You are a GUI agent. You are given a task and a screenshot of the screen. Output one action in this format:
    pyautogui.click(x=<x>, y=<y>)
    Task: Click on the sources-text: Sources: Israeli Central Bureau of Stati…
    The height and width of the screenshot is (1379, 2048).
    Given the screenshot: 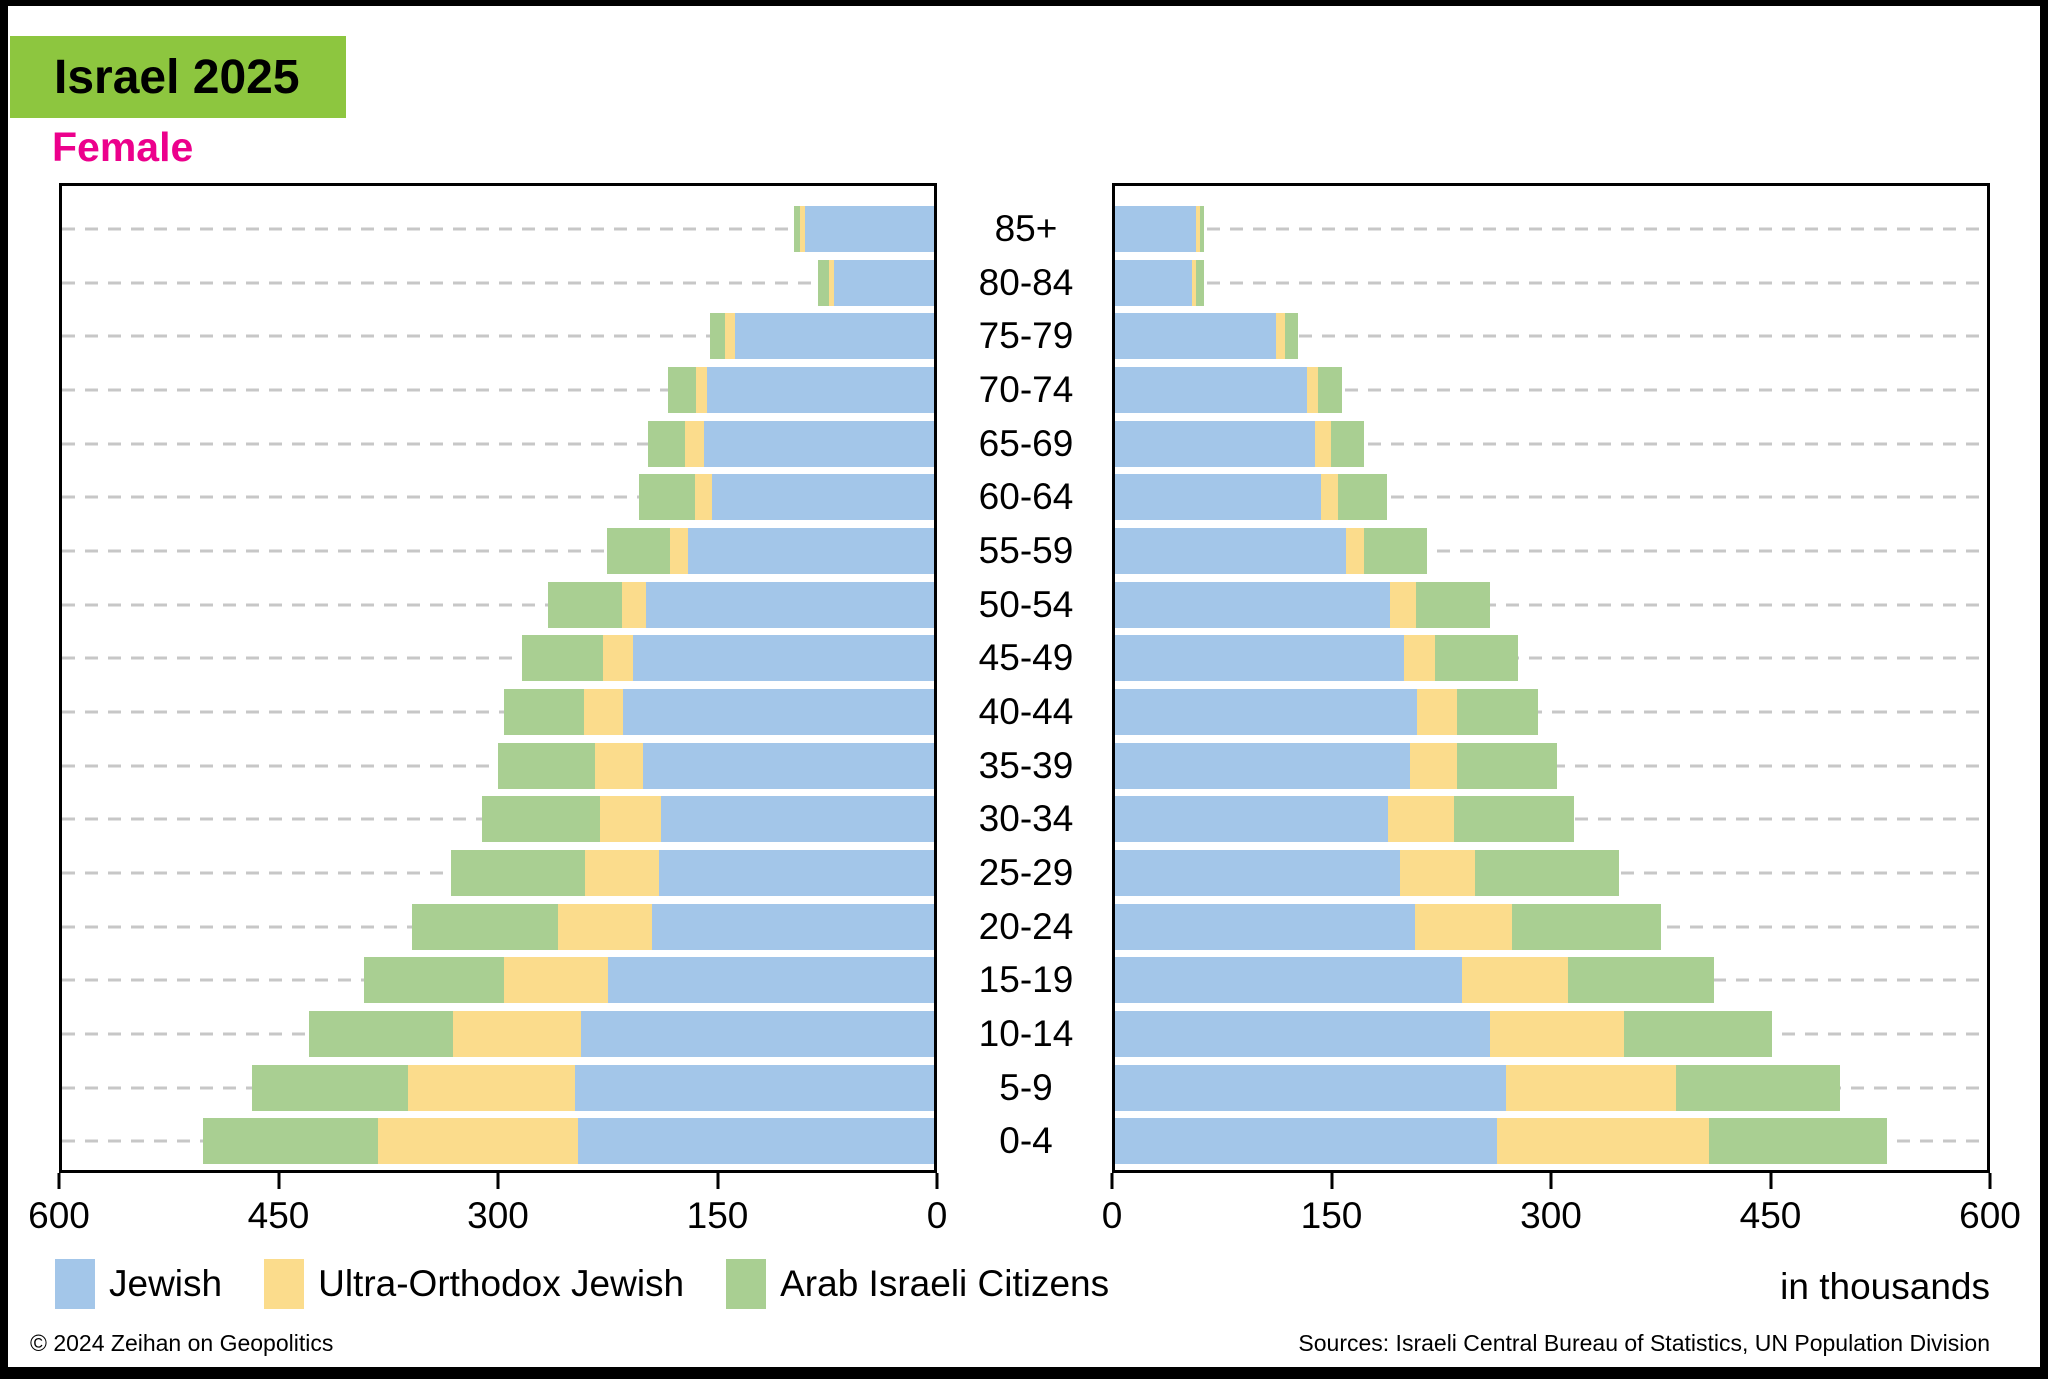 What is the action you would take?
    pyautogui.click(x=1644, y=1343)
    